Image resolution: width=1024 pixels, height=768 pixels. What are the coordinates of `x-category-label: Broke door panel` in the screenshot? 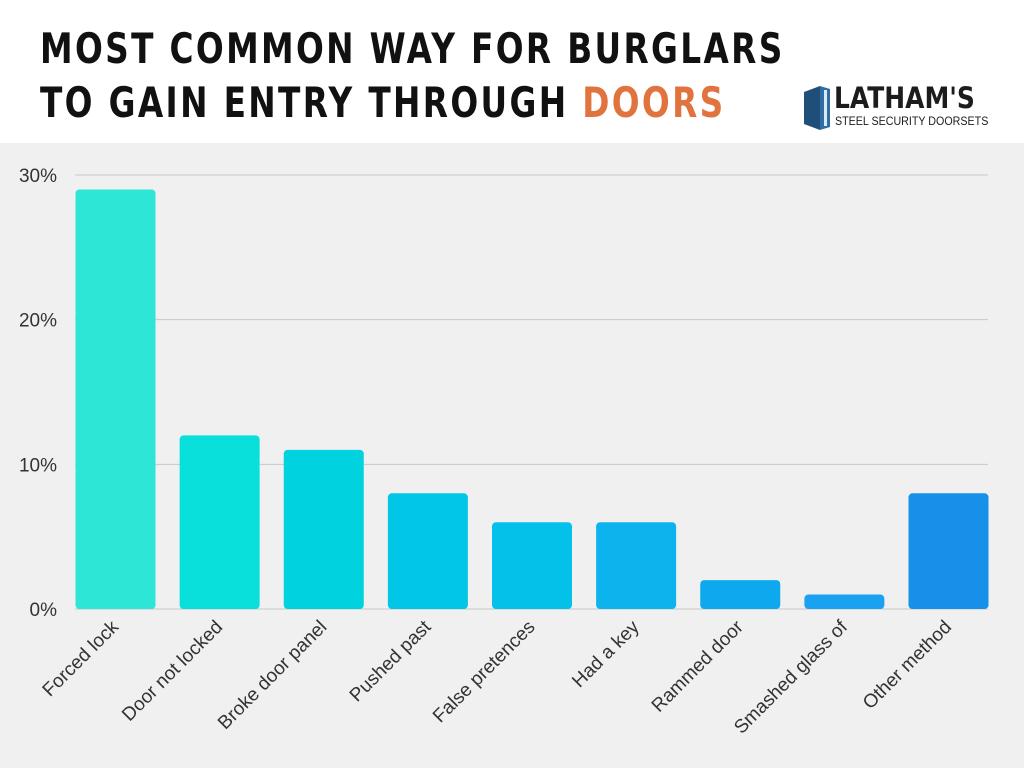 It's located at (272, 675).